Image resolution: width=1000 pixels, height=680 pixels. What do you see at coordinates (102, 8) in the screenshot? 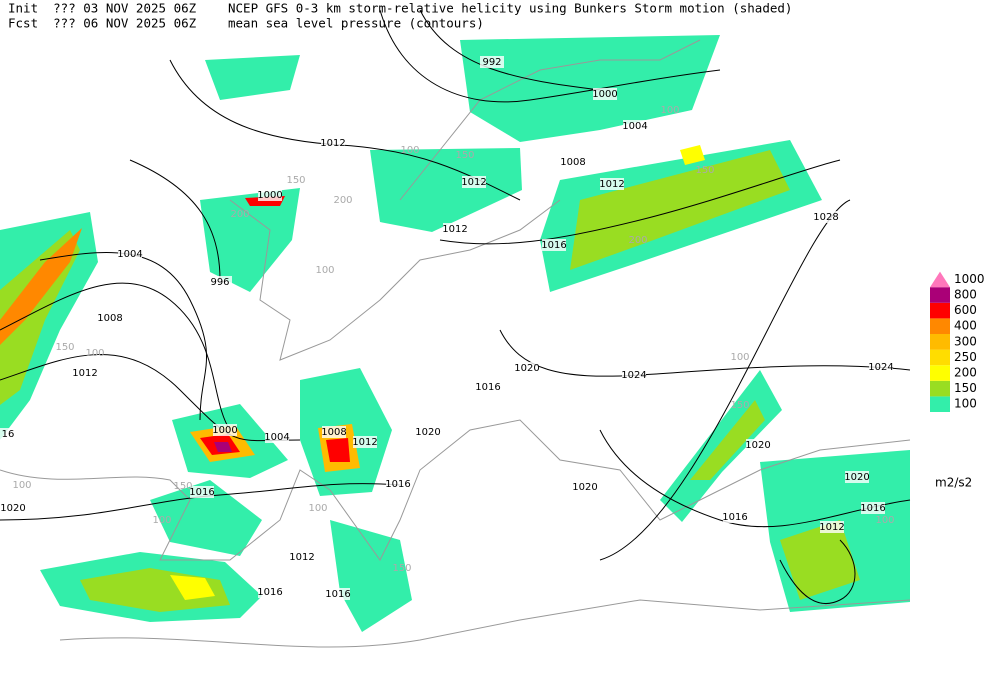
I see `init-time: Init ??? 03 NOV 2025 06Z` at bounding box center [102, 8].